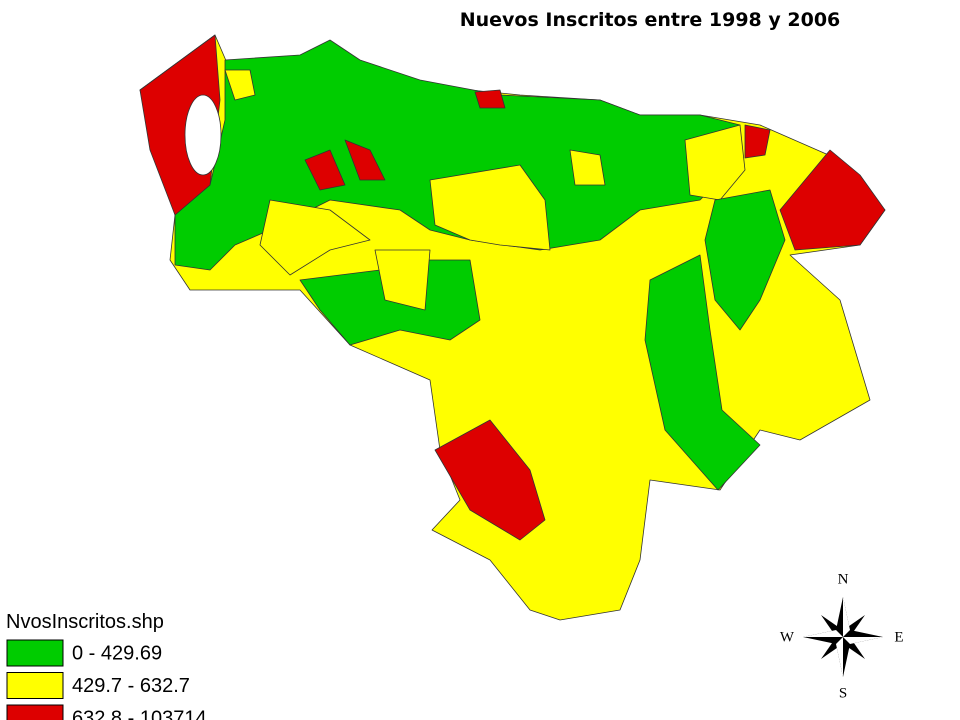 The image size is (960, 720). Describe the element at coordinates (117, 653) in the screenshot. I see `legend-label: 0 - 429.69` at that location.